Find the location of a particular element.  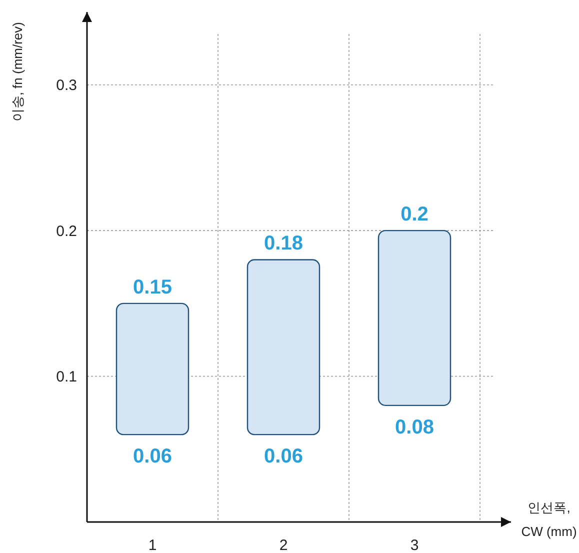

x-tick-label: 1 is located at coordinates (152, 545).